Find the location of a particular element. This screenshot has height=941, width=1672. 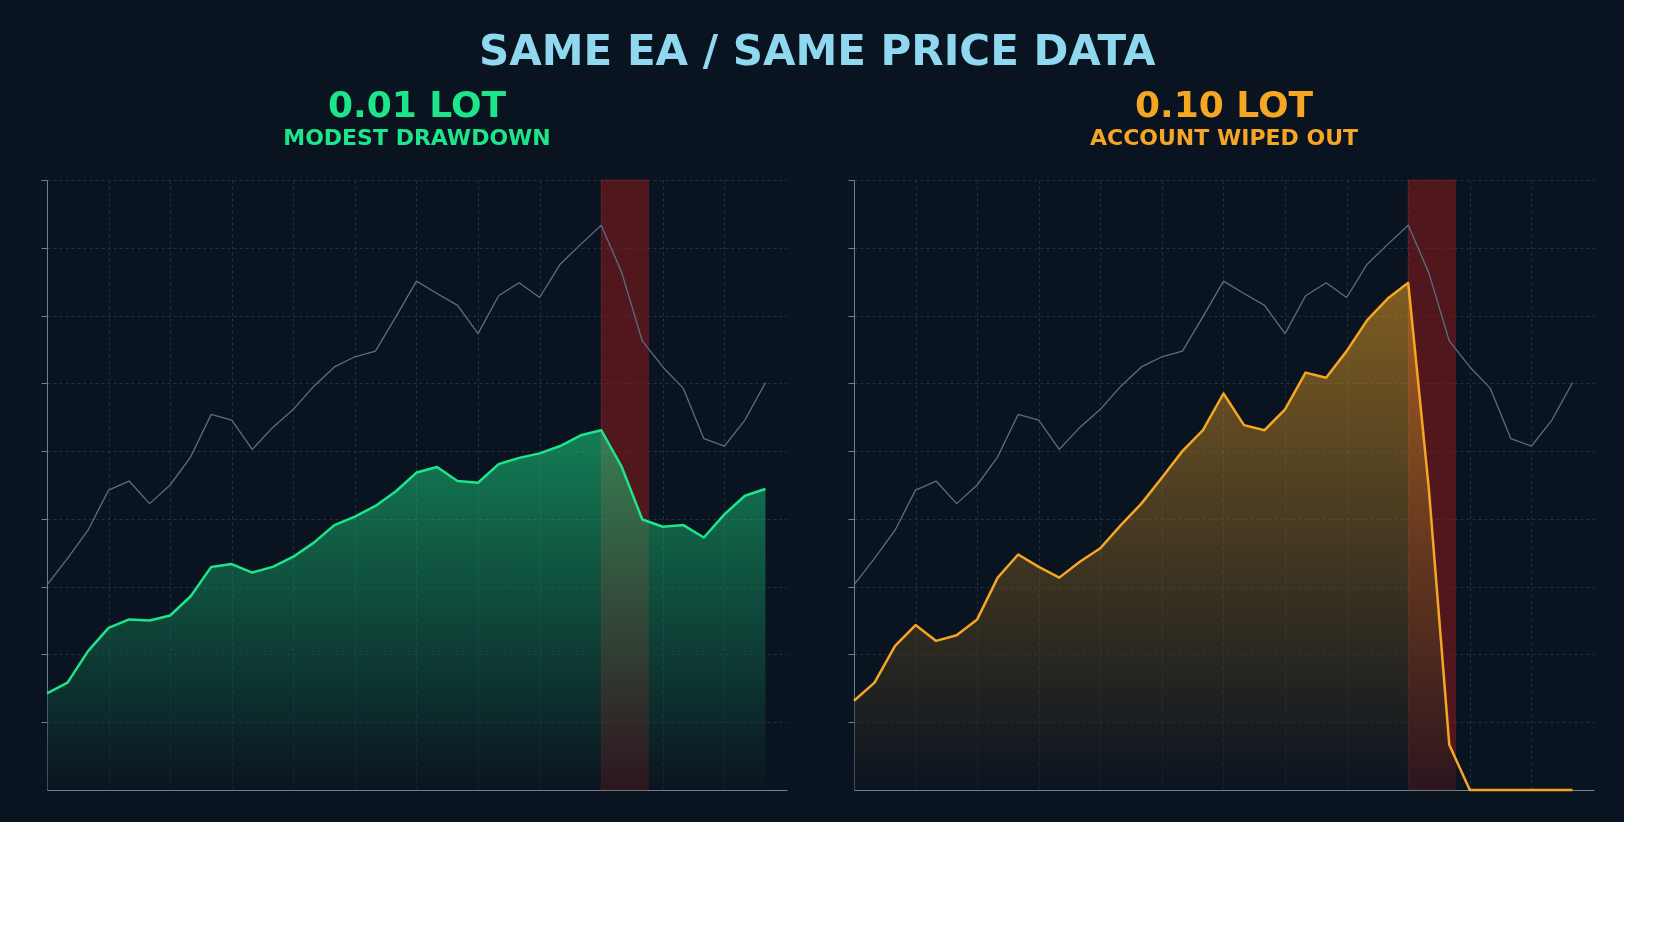

chart-subtitle: MODEST DRAWDOWN is located at coordinates (417, 137).